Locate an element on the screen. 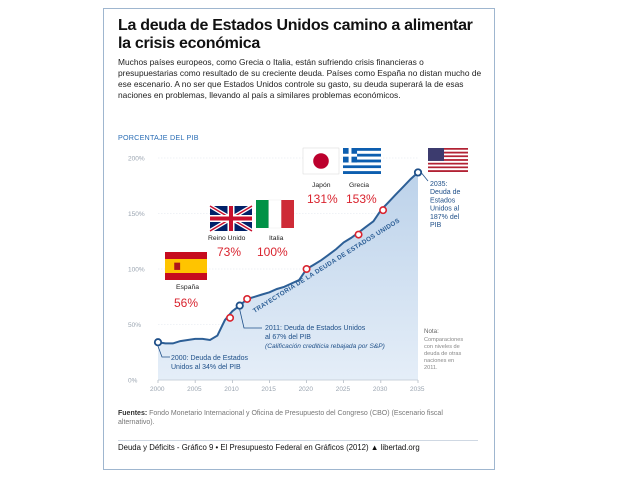 Image resolution: width=638 pixels, height=479 pixels. y-tick-label: 100% is located at coordinates (136, 270).